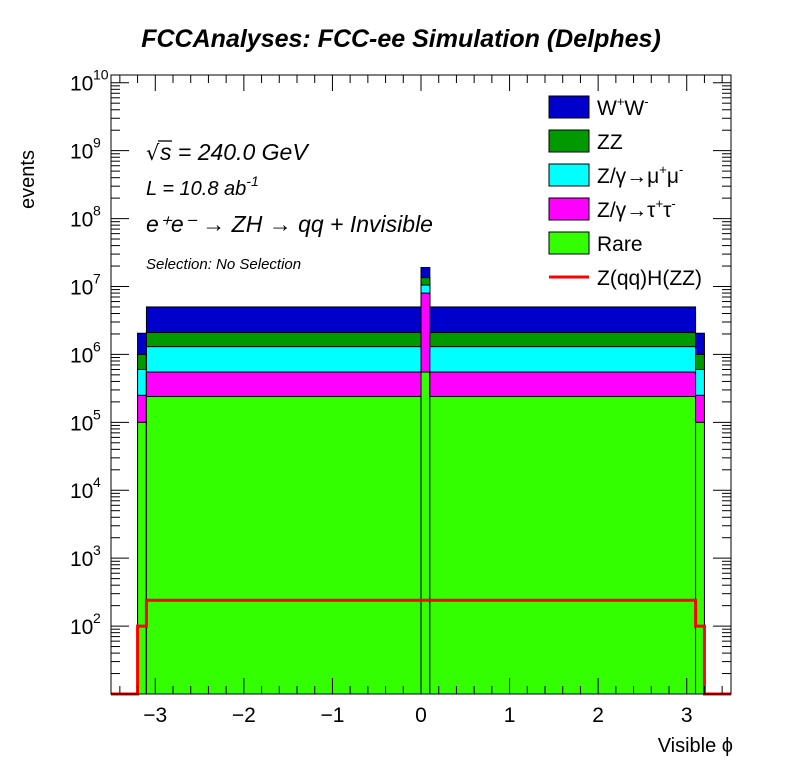  I want to click on x-tick-label: 3, so click(687, 715).